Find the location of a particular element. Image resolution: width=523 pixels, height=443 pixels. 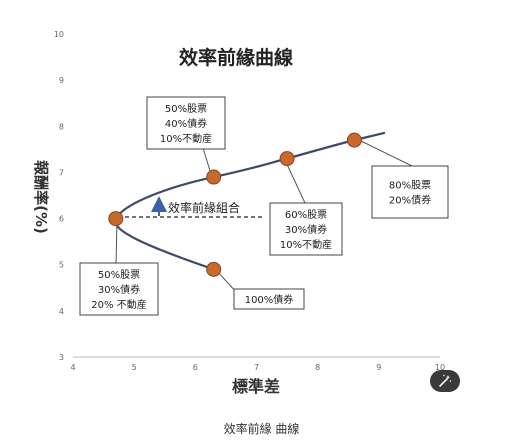

annotation-line: 60%股票 is located at coordinates (306, 215).